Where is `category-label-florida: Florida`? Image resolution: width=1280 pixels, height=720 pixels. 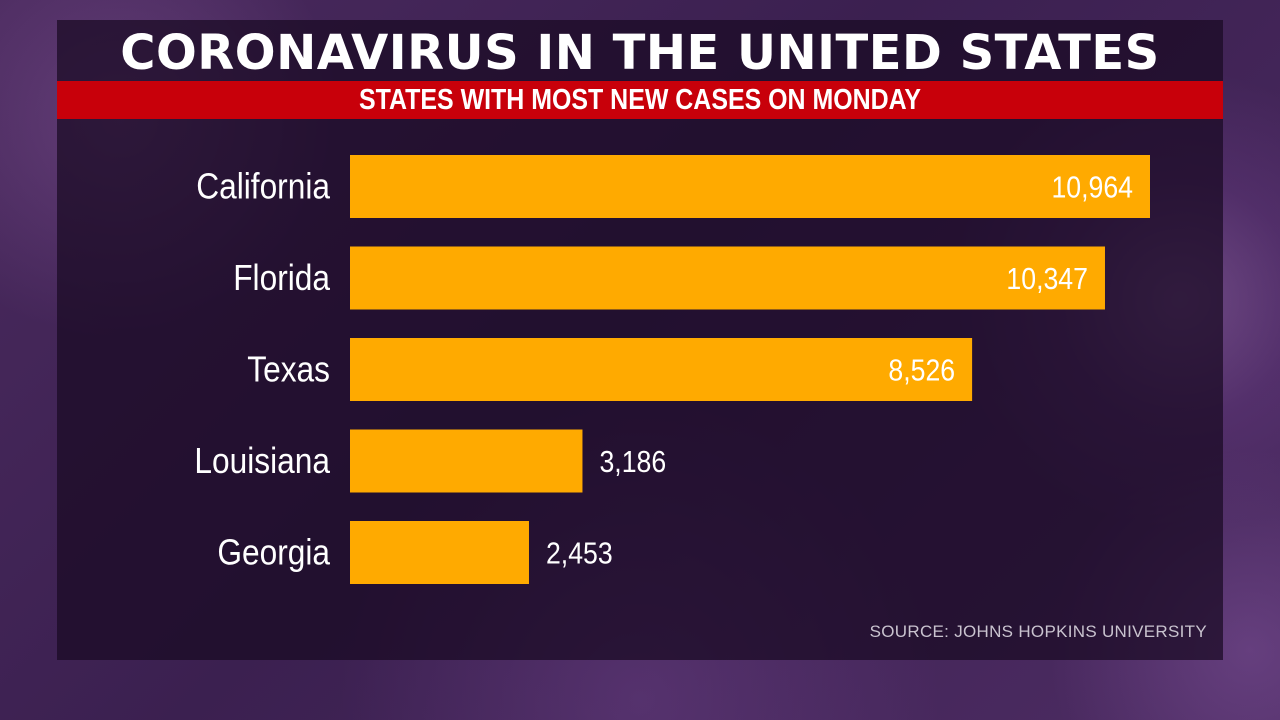 category-label-florida: Florida is located at coordinates (281, 278).